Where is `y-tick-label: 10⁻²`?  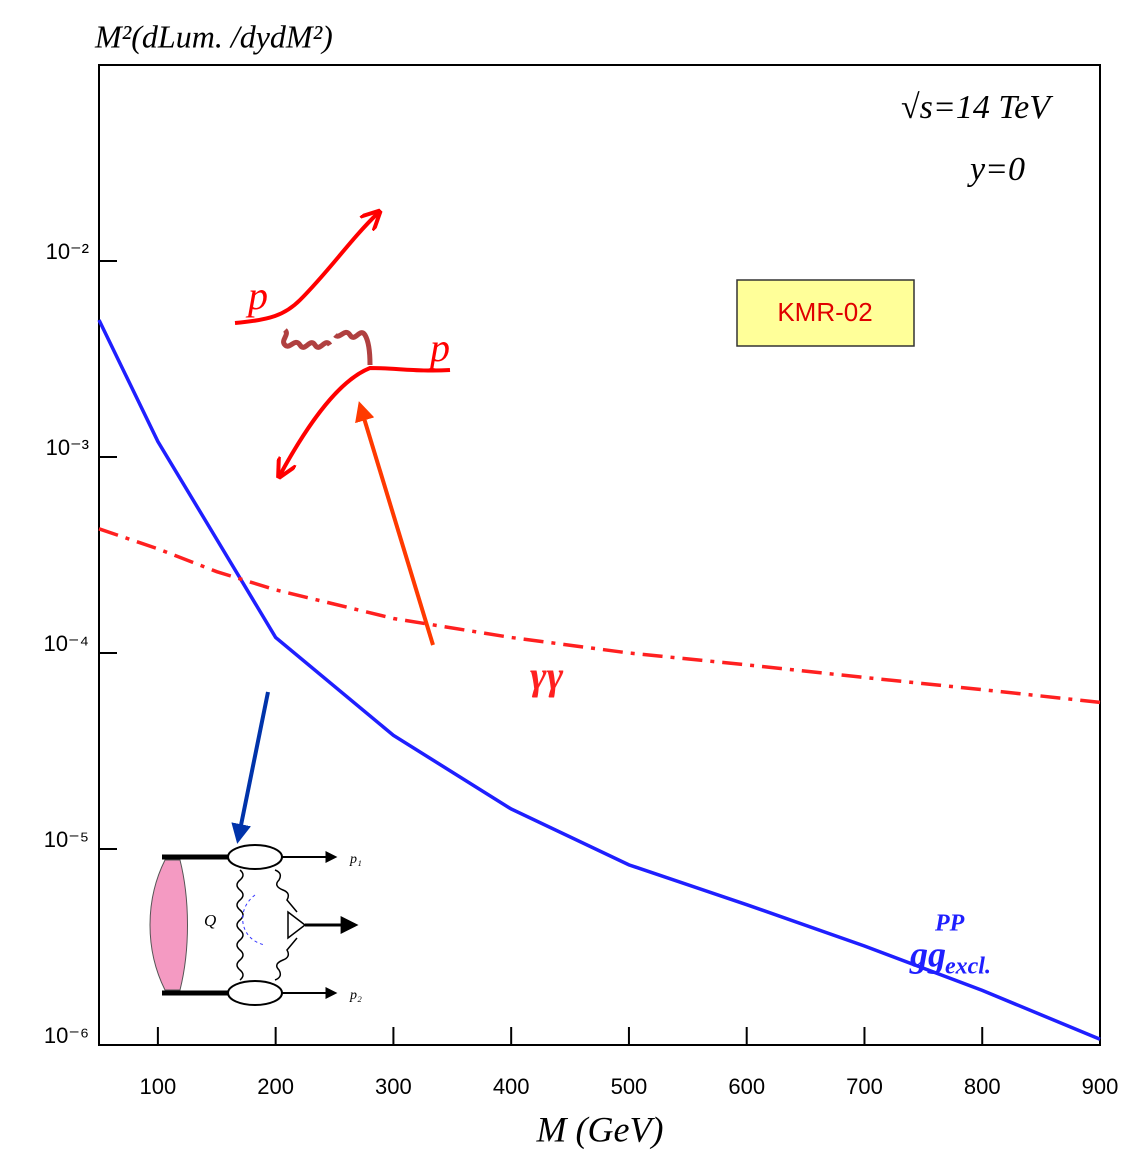
y-tick-label: 10⁻² is located at coordinates (67, 251).